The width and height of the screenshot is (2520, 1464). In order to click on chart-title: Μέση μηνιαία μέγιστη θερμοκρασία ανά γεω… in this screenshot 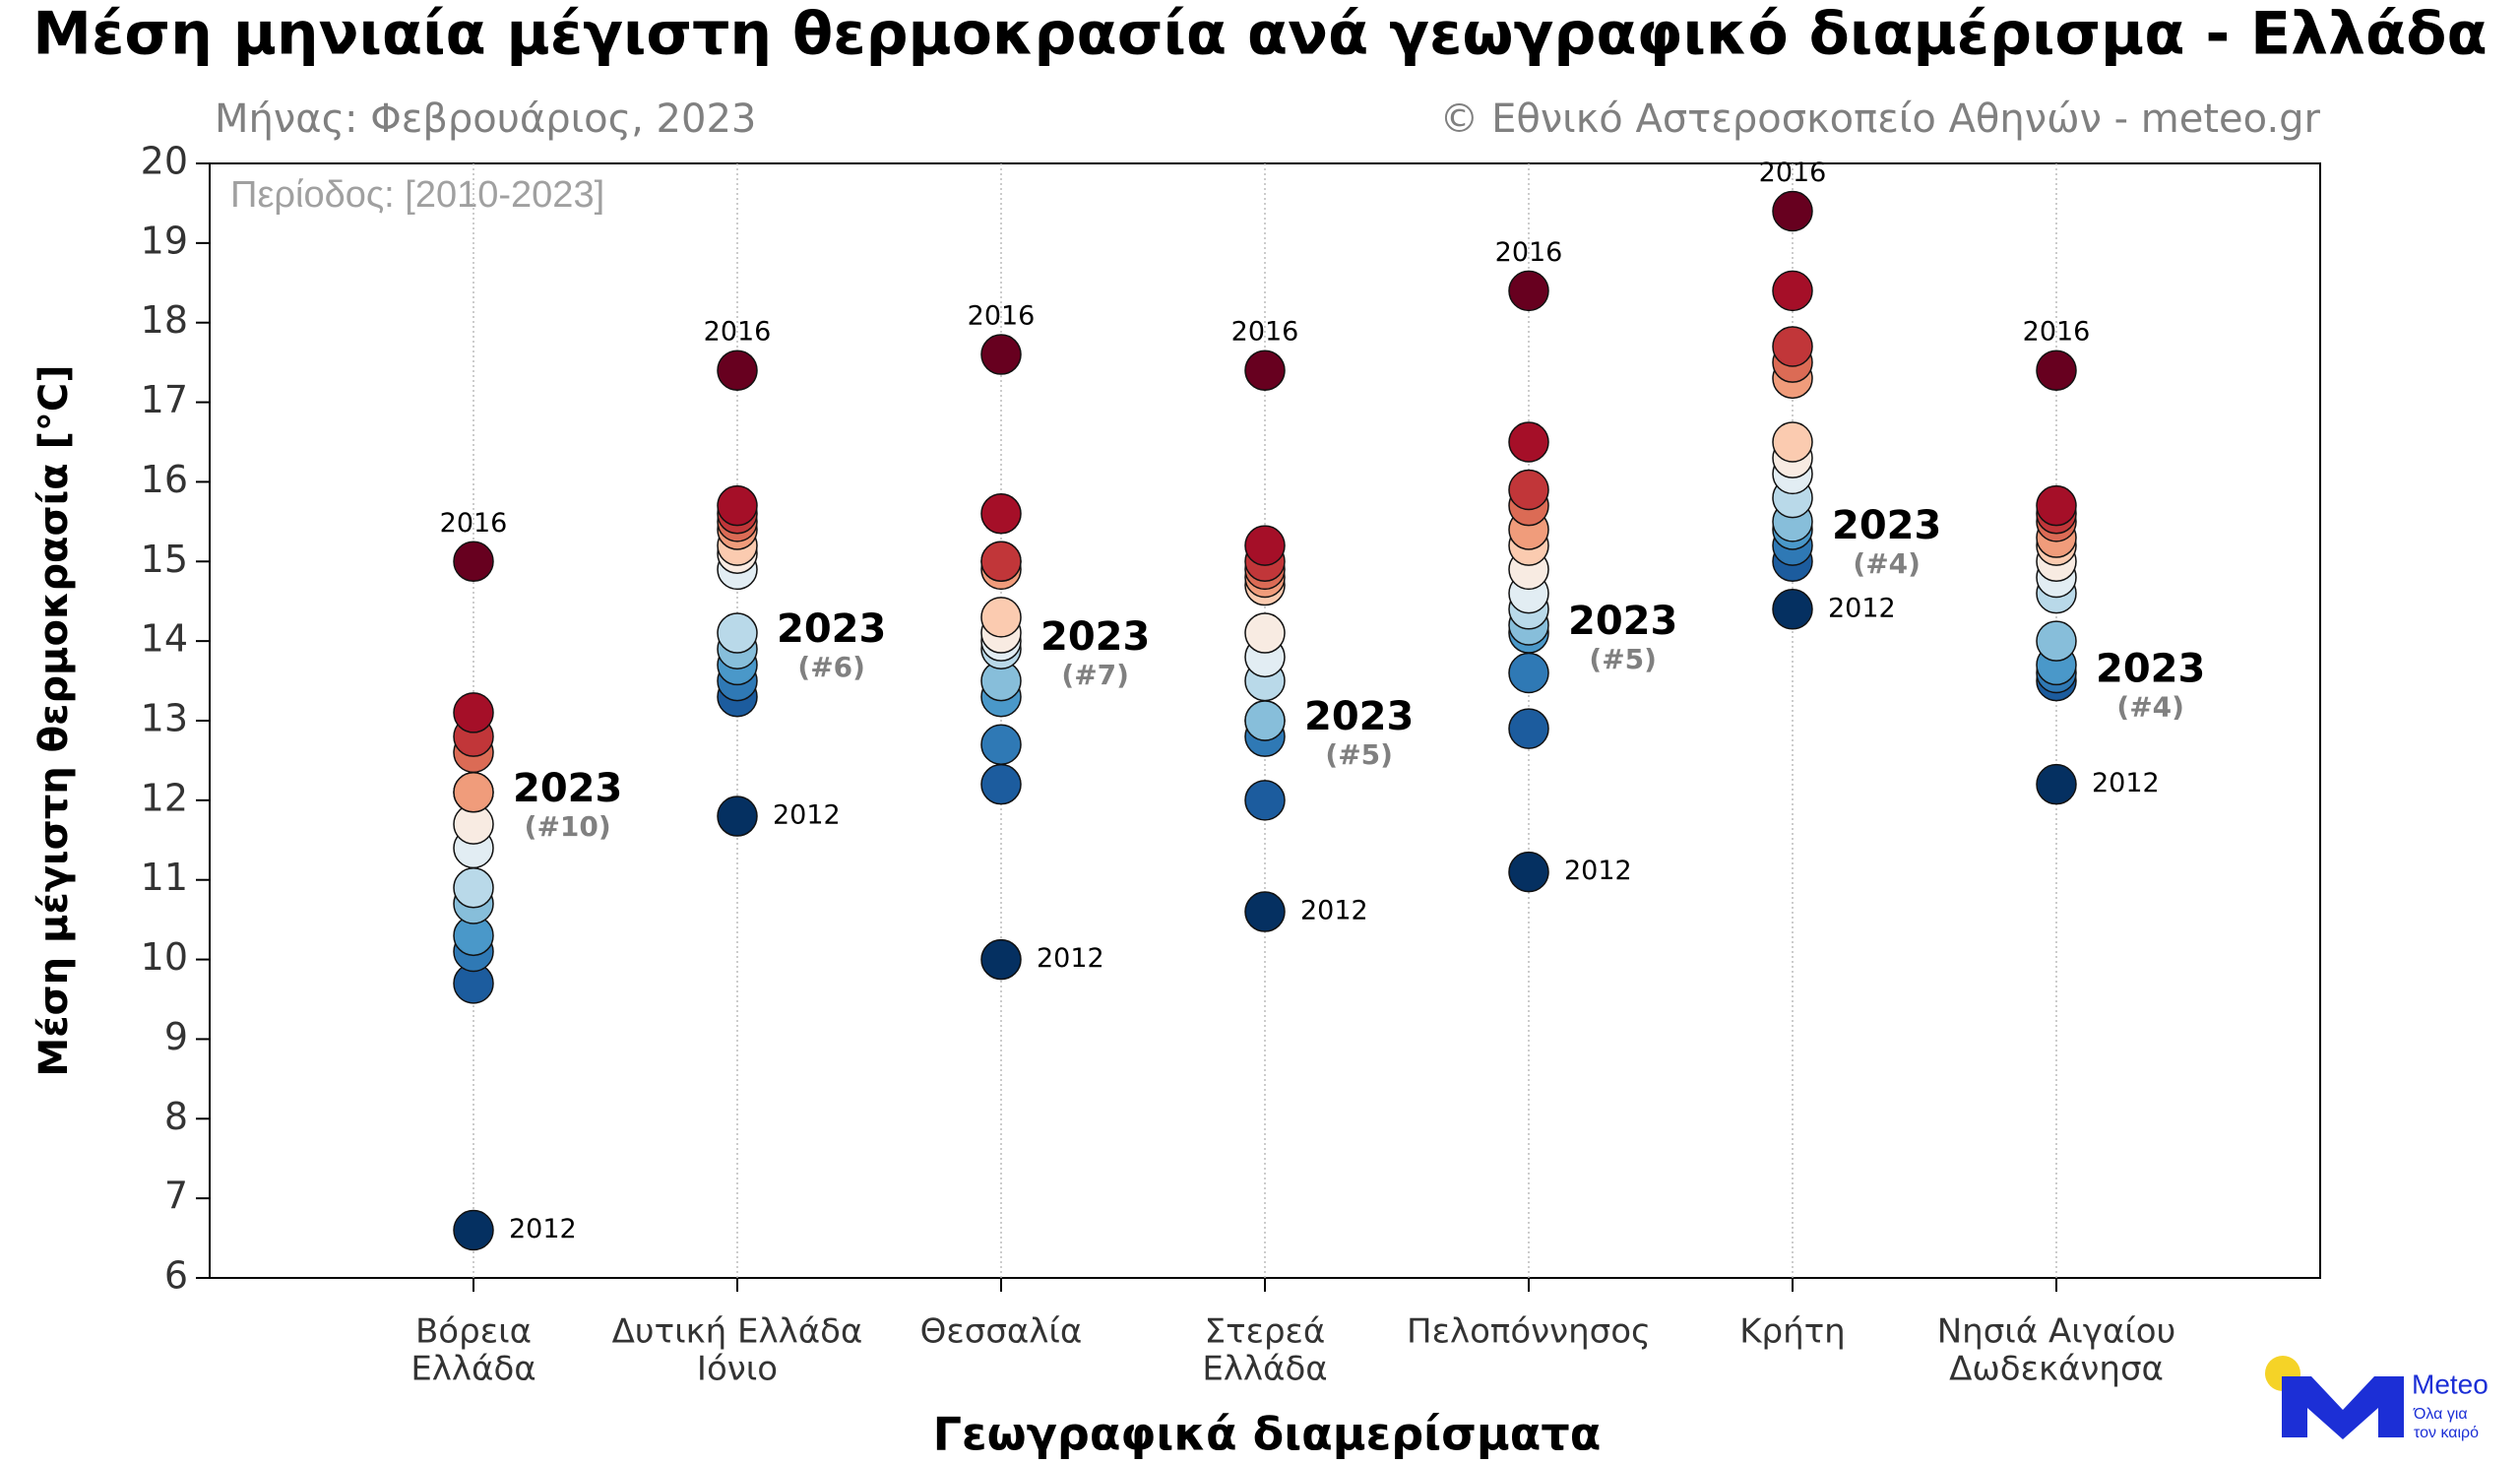, I will do `click(1259, 34)`.